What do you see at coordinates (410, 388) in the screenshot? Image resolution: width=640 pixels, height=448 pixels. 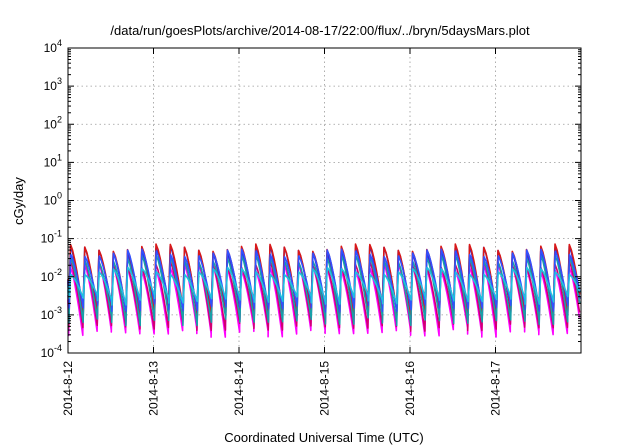 I see `x-tick-label: 2014-8-16` at bounding box center [410, 388].